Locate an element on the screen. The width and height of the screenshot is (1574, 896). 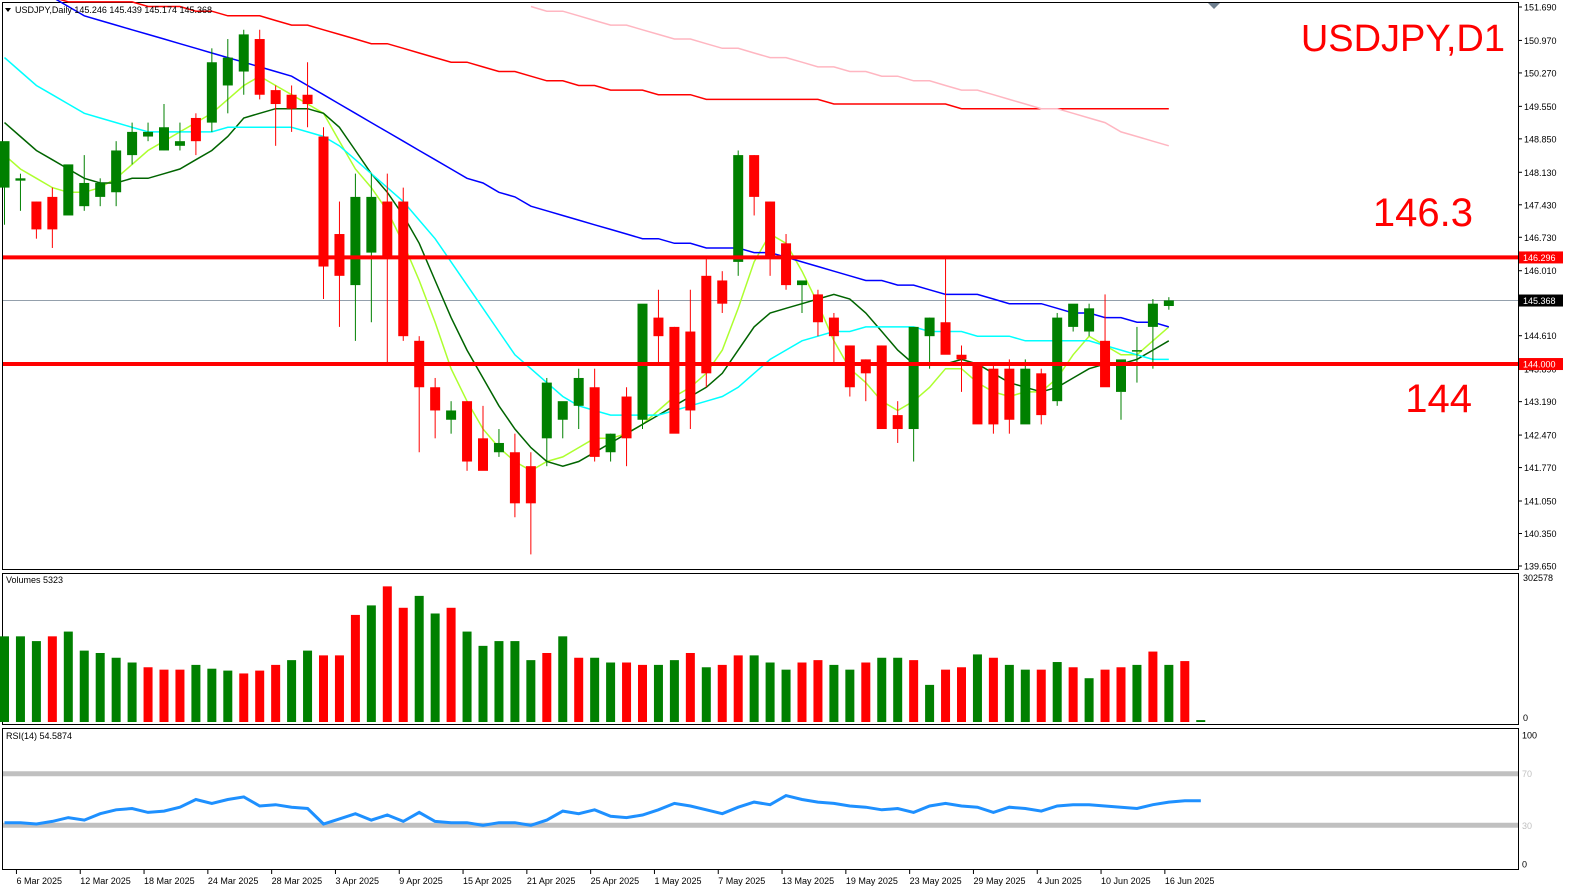
rsi-line is located at coordinates (602, 810).